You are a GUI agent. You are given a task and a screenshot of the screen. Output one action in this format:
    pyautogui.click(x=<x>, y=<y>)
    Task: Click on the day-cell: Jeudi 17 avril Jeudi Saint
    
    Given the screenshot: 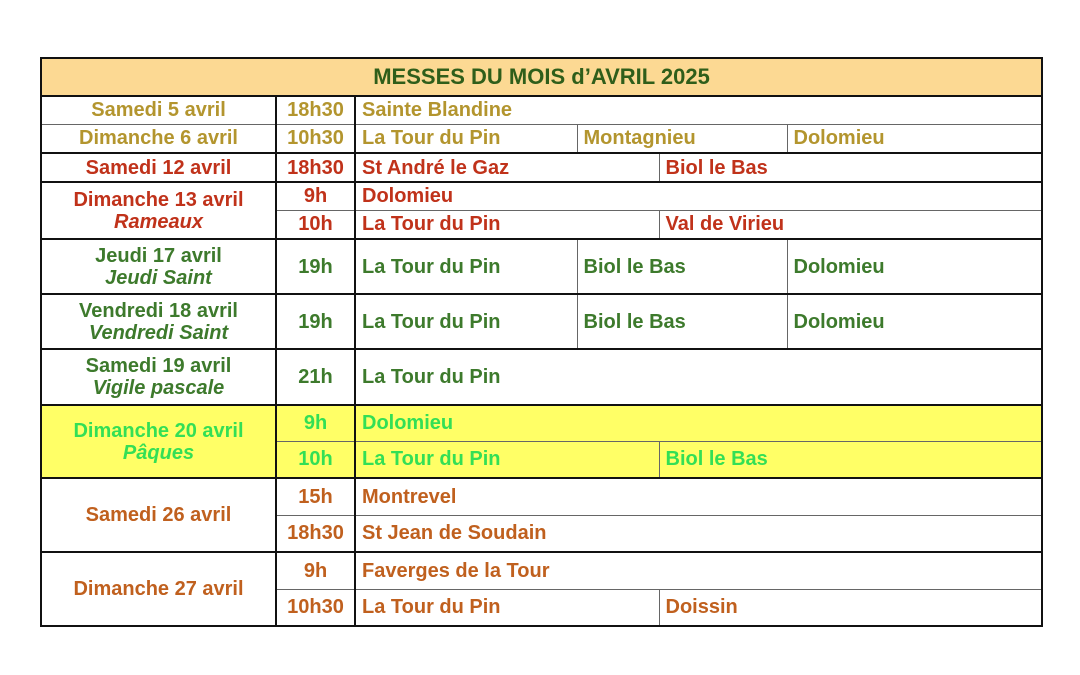 What is the action you would take?
    pyautogui.click(x=158, y=266)
    